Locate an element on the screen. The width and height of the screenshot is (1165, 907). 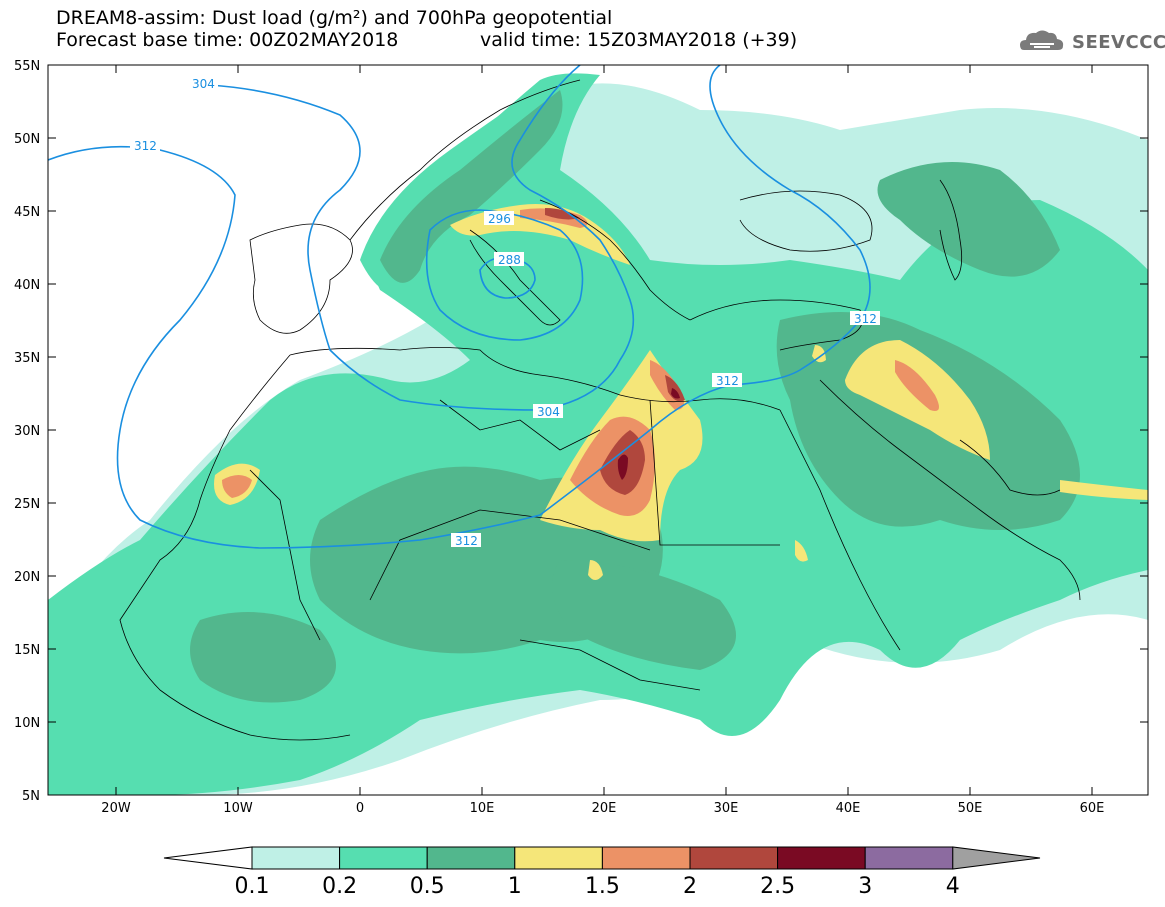
chart-title-valid-time: valid time: 15Z03MAY2018 (+39) is located at coordinates (639, 40).